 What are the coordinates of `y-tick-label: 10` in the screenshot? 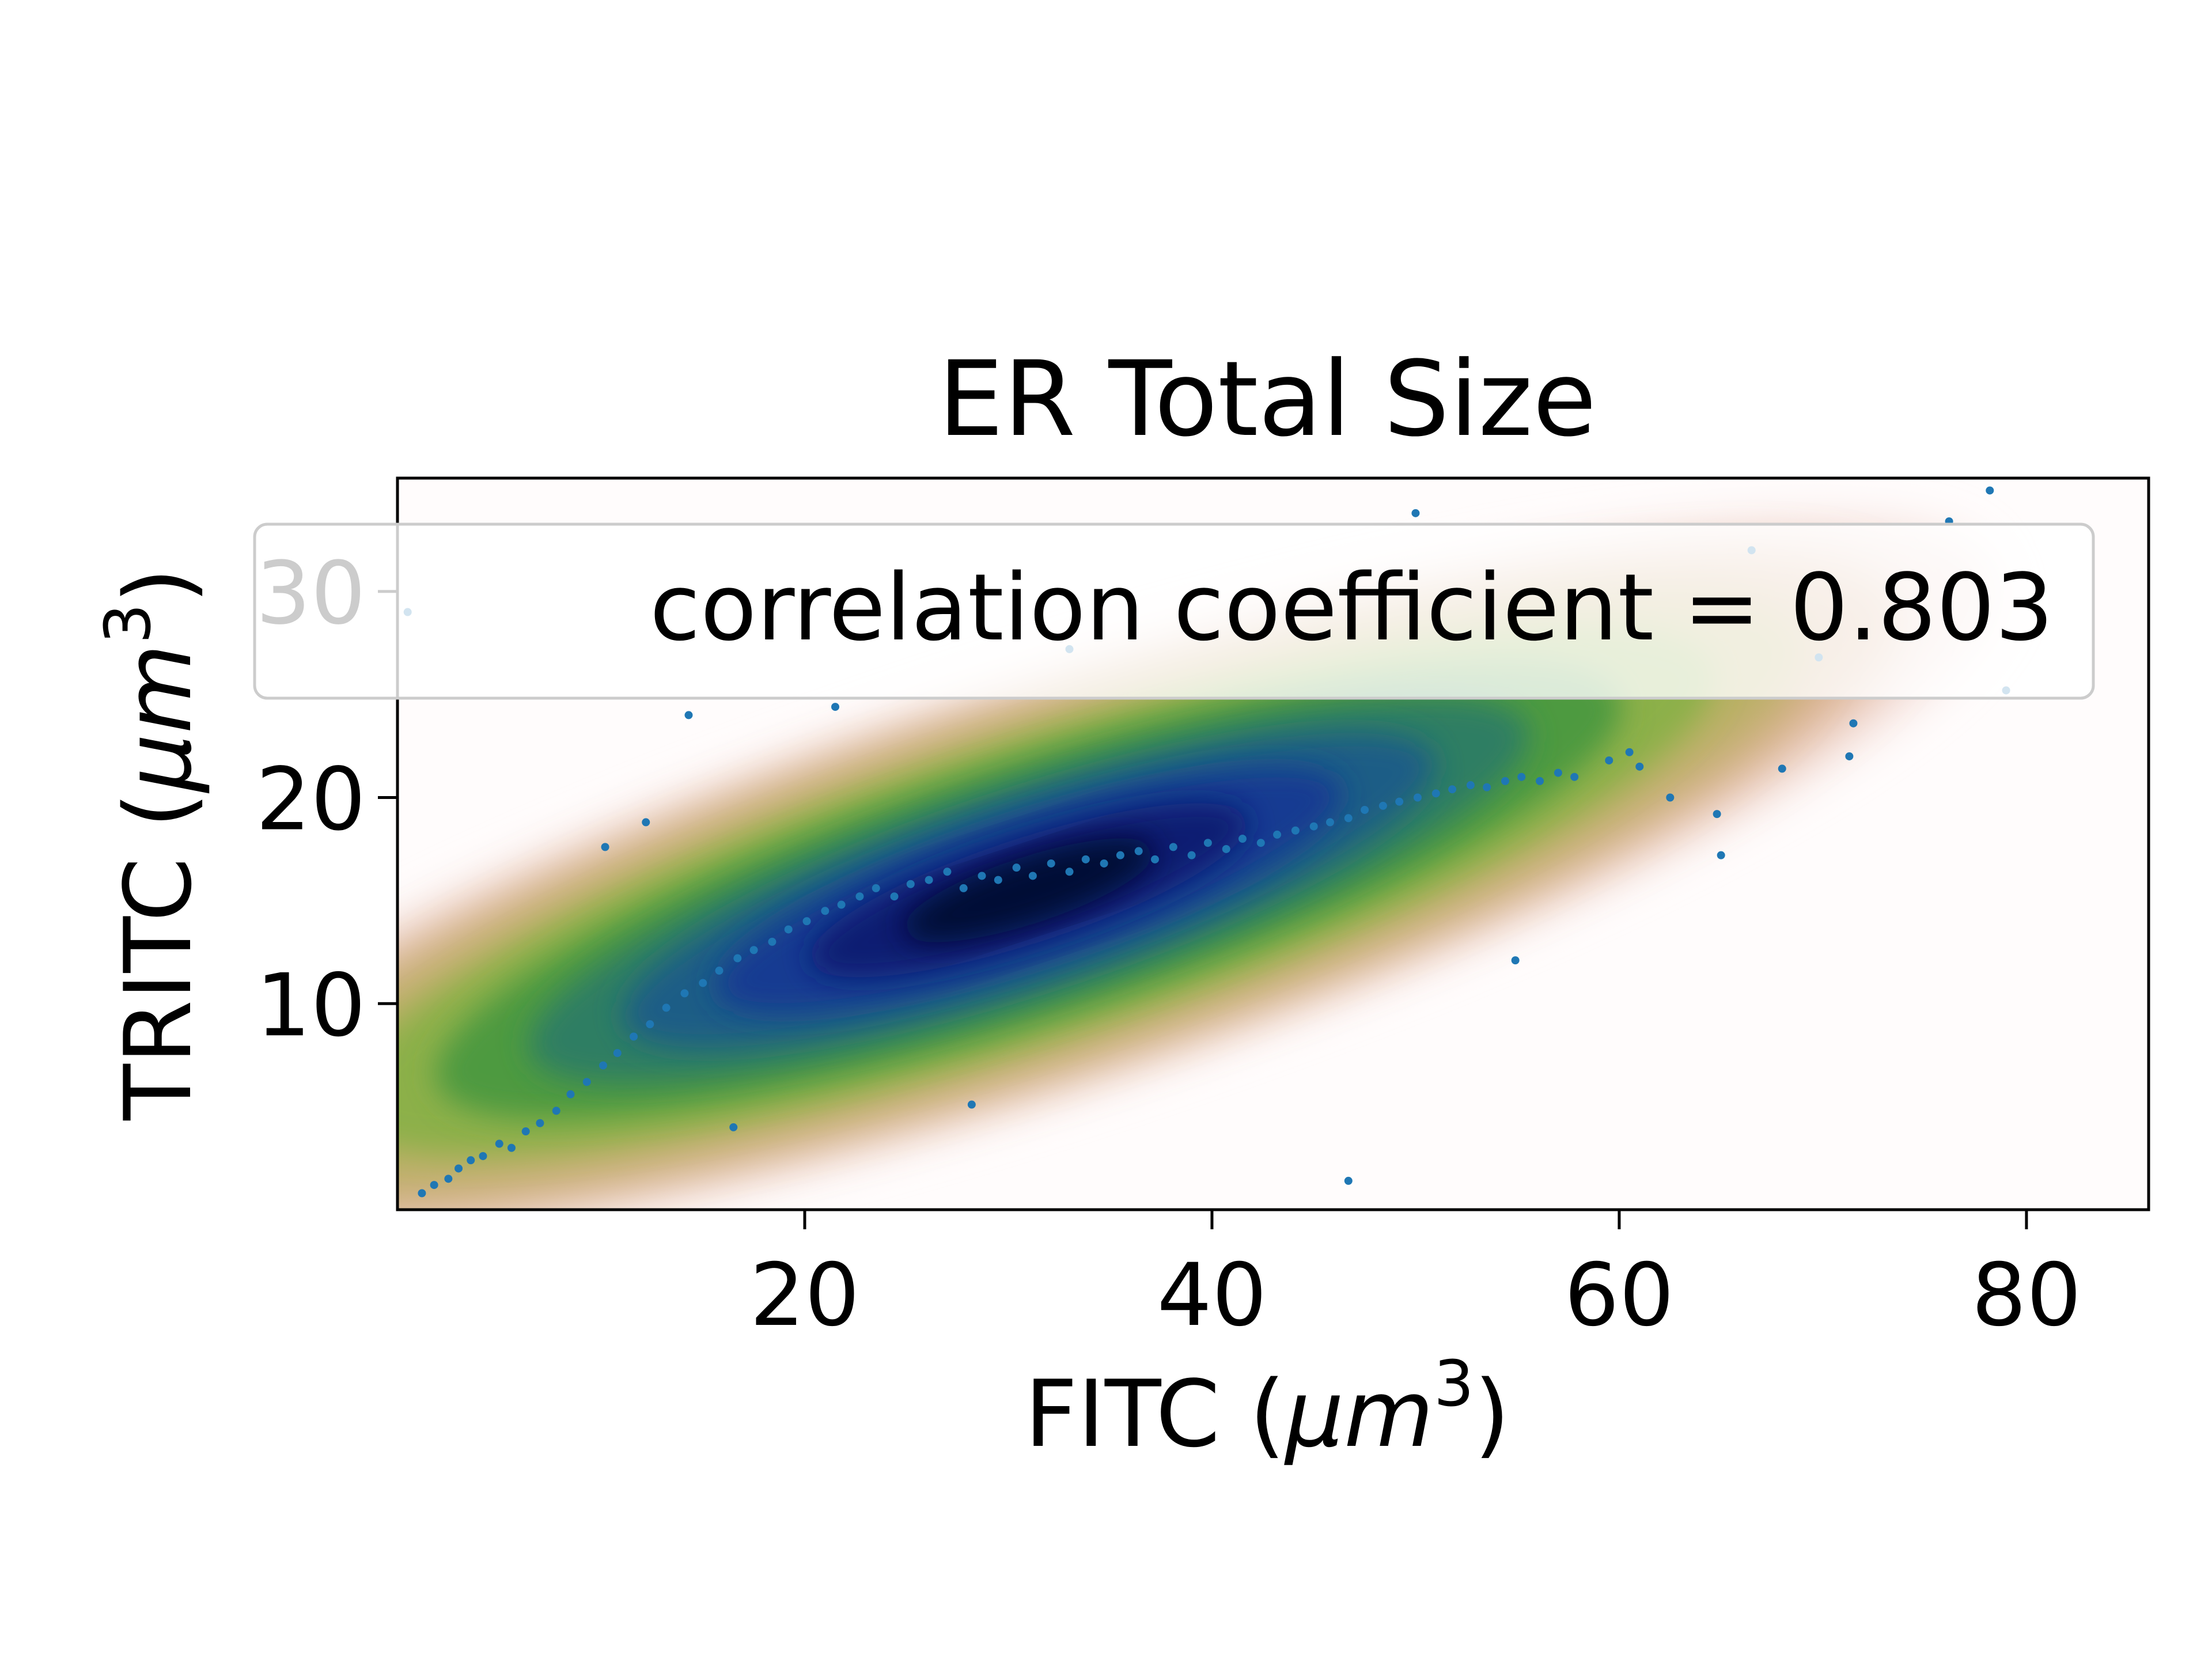 It's located at (311, 1006).